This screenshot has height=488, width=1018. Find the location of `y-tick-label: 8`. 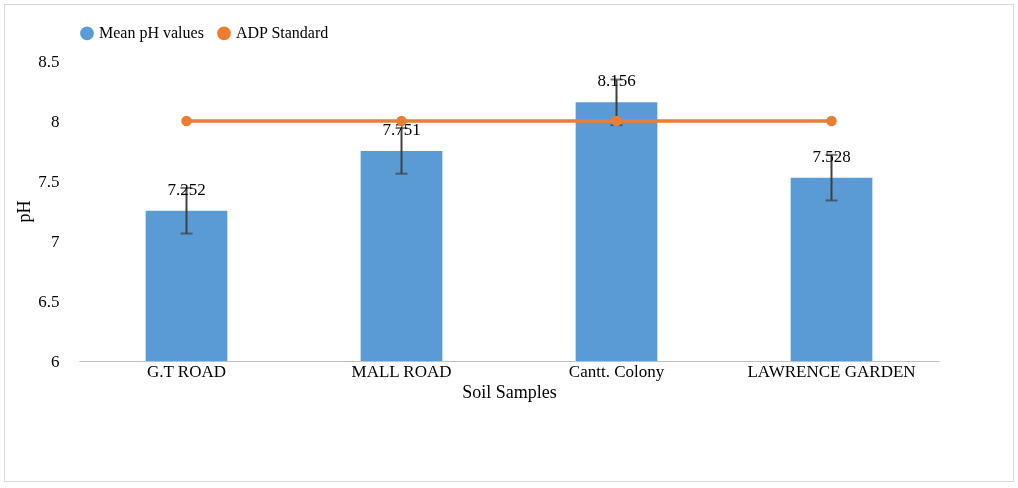

y-tick-label: 8 is located at coordinates (55, 121).